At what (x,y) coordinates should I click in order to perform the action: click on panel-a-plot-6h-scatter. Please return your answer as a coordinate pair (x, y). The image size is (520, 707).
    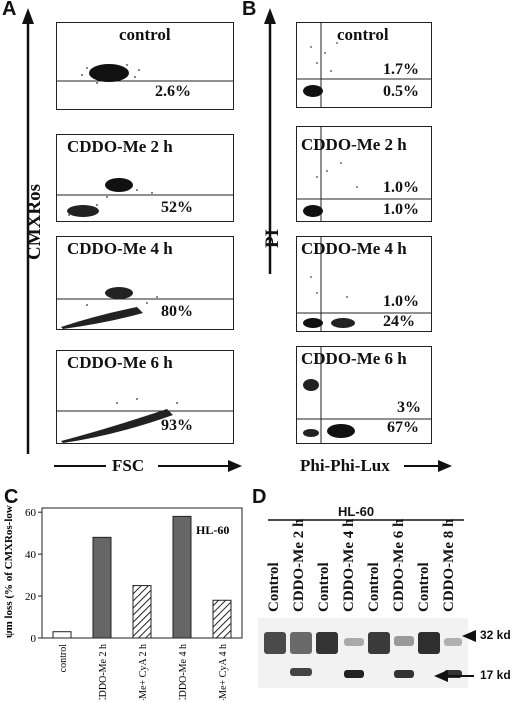
    Looking at the image, I should click on (145, 420).